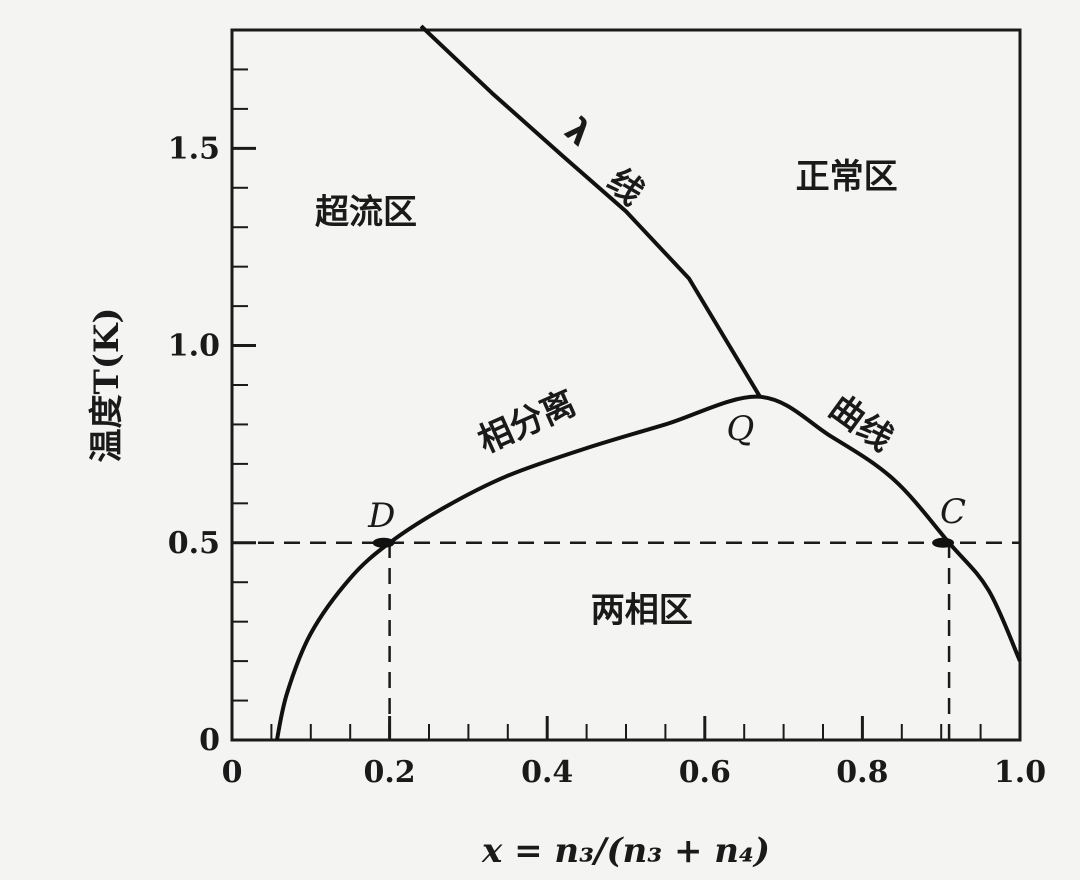 This screenshot has width=1080, height=880. Describe the element at coordinates (381, 516) in the screenshot. I see `point-label: D` at that location.